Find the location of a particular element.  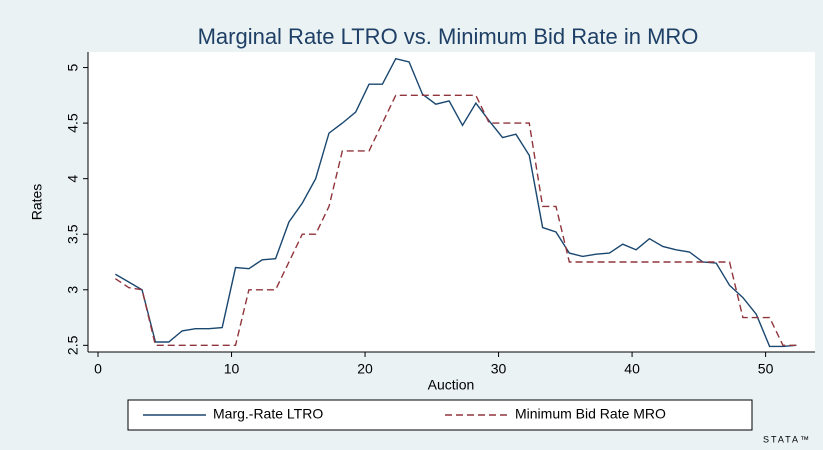

x-tick-label: 20 is located at coordinates (365, 369).